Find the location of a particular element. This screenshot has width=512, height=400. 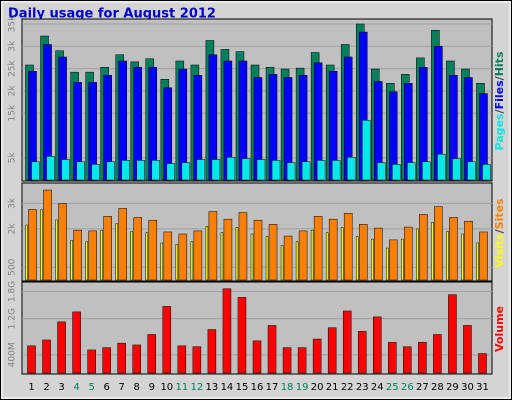

y-tick-label: 25k is located at coordinates (13, 67).